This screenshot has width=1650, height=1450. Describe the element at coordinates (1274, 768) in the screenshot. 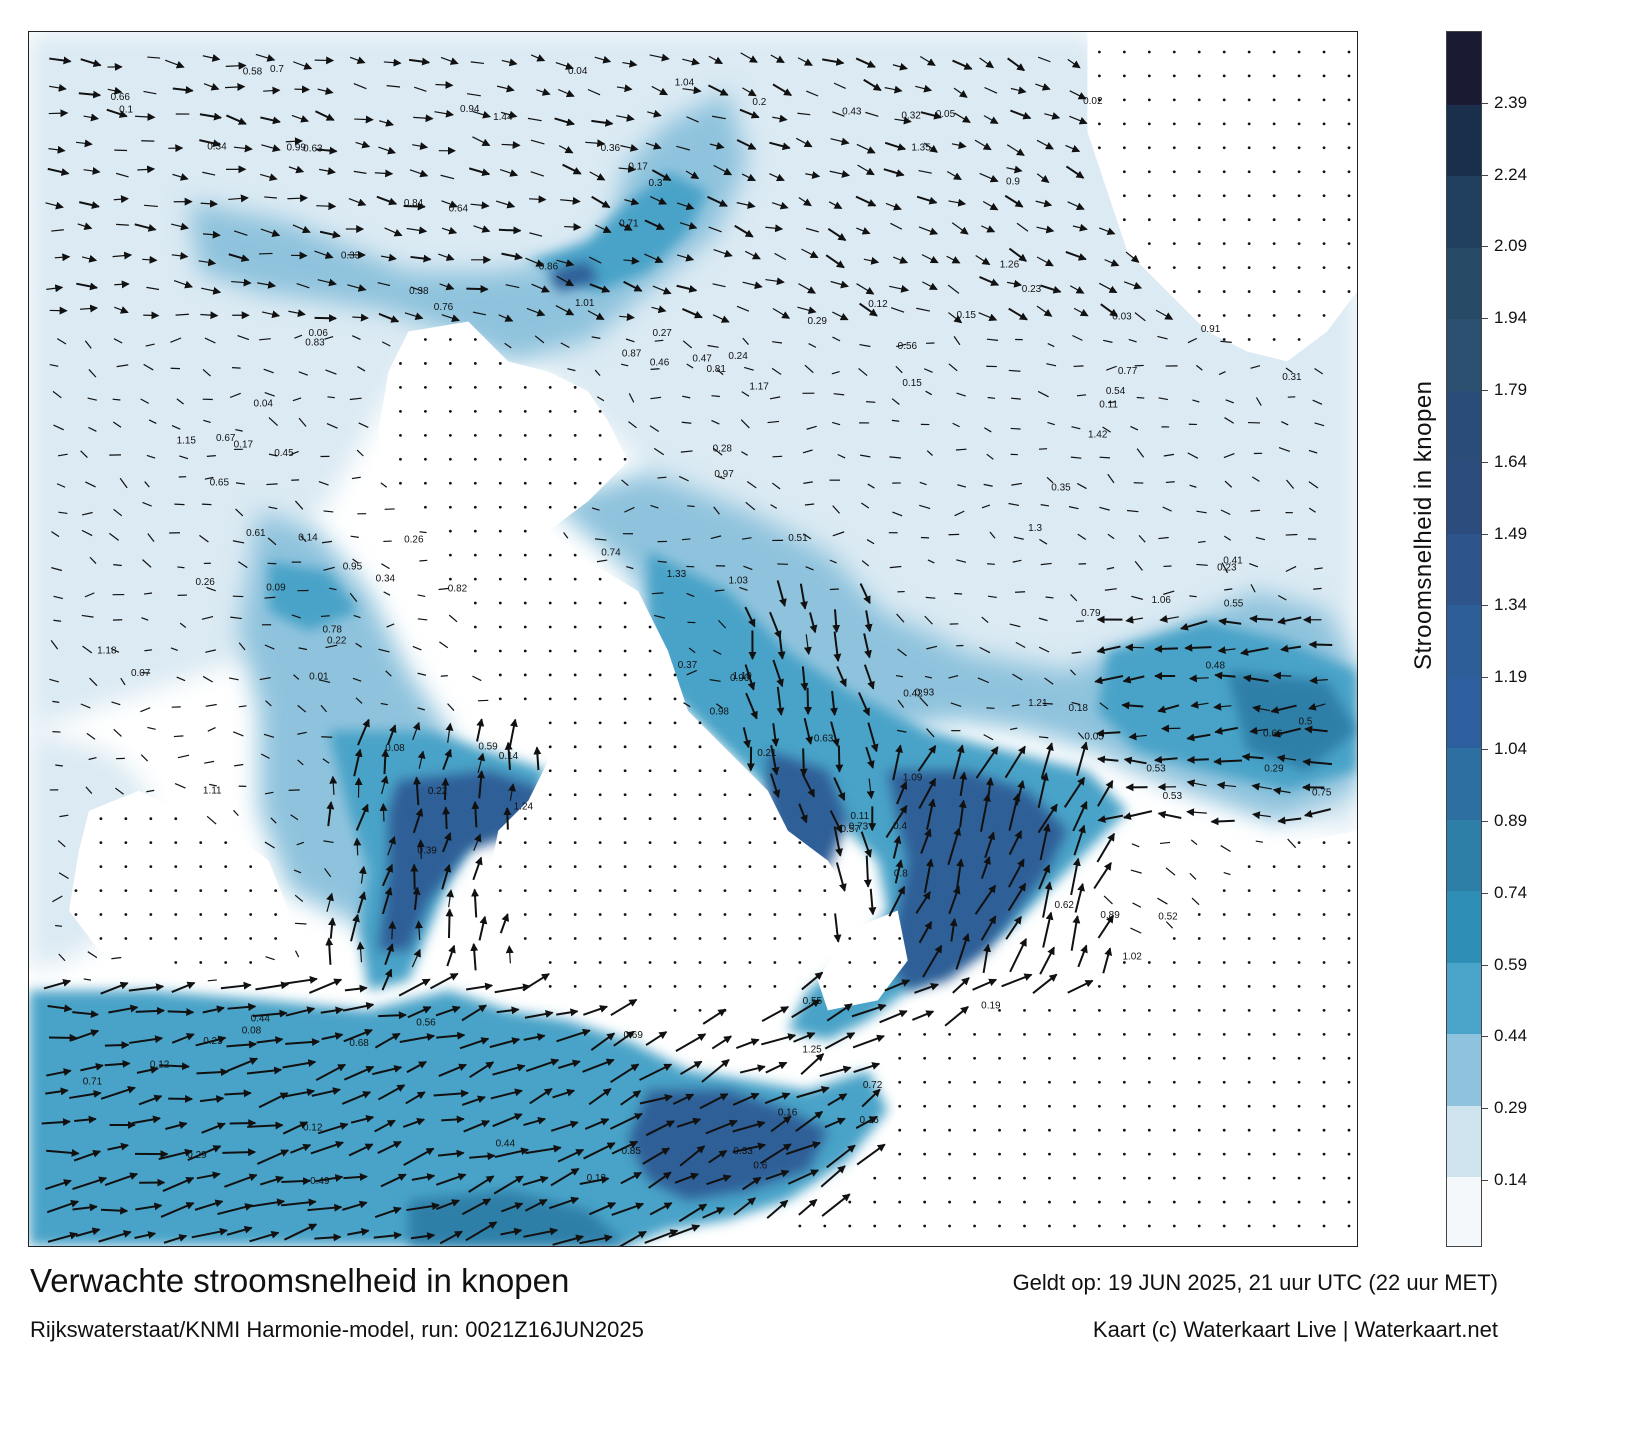

I see `speed-value-label: 0.29` at that location.